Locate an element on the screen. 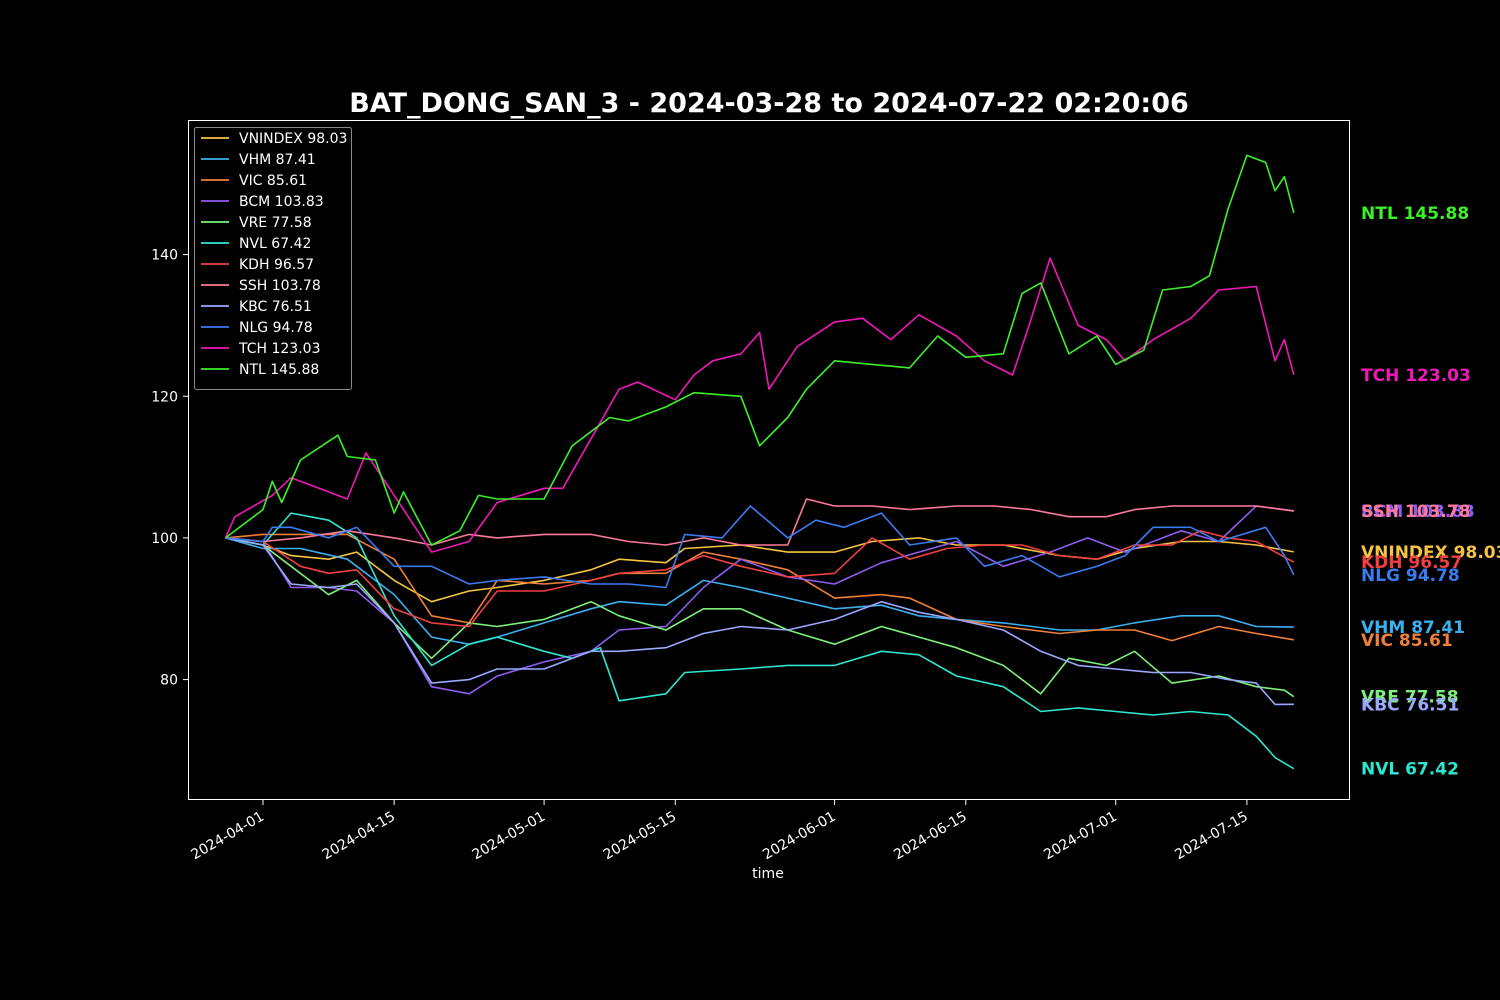 The width and height of the screenshot is (1500, 1000). end-label-3: BCM 103.83 is located at coordinates (1418, 512).